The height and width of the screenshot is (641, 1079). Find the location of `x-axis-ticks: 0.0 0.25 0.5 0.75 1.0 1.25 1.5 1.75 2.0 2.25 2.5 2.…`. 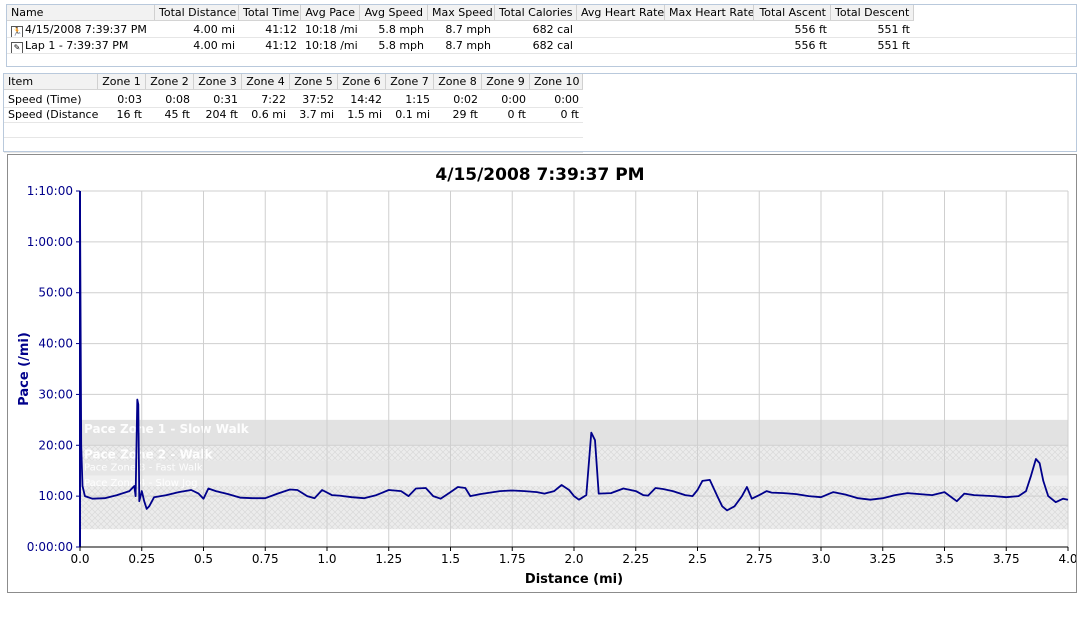

x-axis-ticks: 0.0 0.25 0.5 0.75 1.0 1.25 1.5 1.75 2.0 2.25 2.5 2.… is located at coordinates (574, 556).